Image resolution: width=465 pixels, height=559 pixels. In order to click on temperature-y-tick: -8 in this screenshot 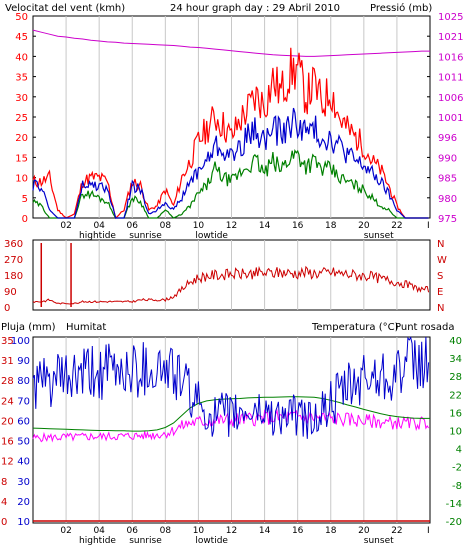, I will do `click(457, 486)`.